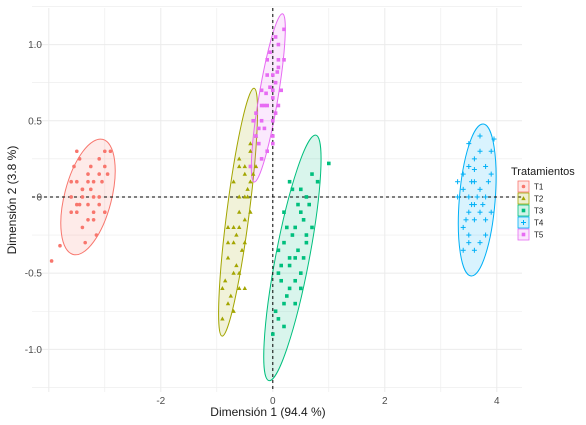 The image size is (586, 425). What do you see at coordinates (160, 401) in the screenshot?
I see `x-tick-label: -2` at bounding box center [160, 401].